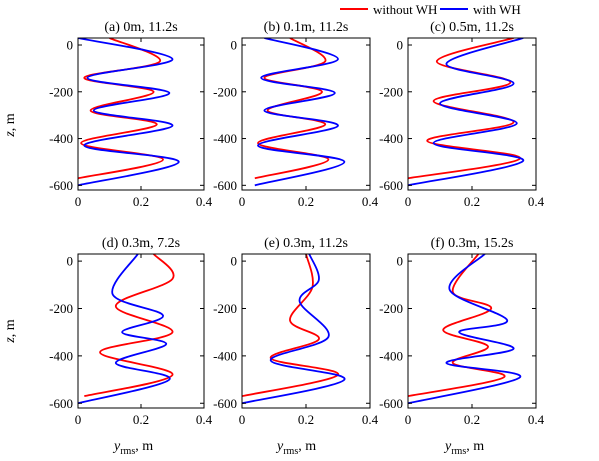  What do you see at coordinates (141, 243) in the screenshot?
I see `panel-title: (d) 0.3m, 7.2s` at bounding box center [141, 243].